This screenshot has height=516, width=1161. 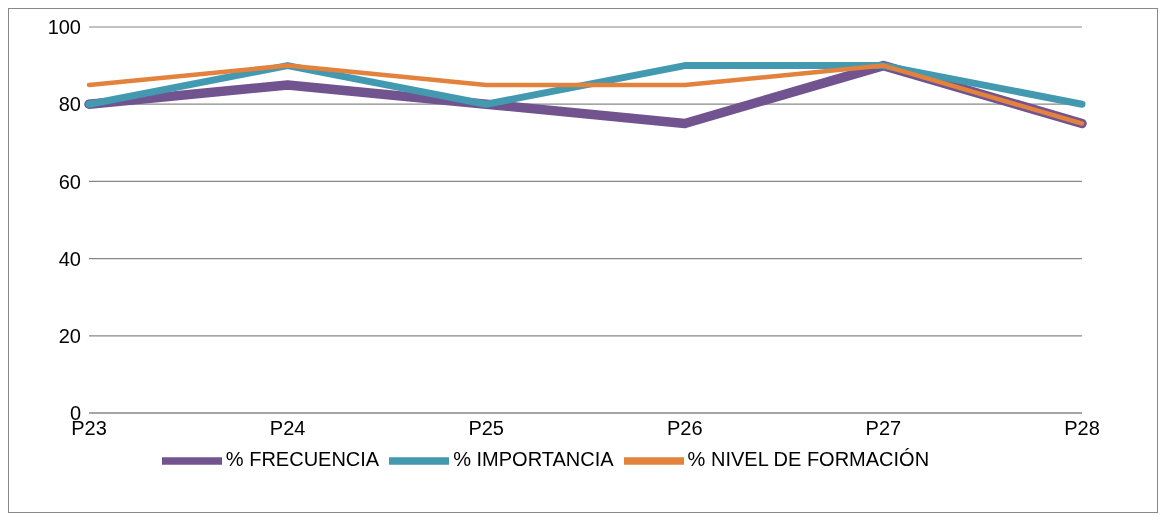 I want to click on x-tick-label: P26, so click(x=685, y=428).